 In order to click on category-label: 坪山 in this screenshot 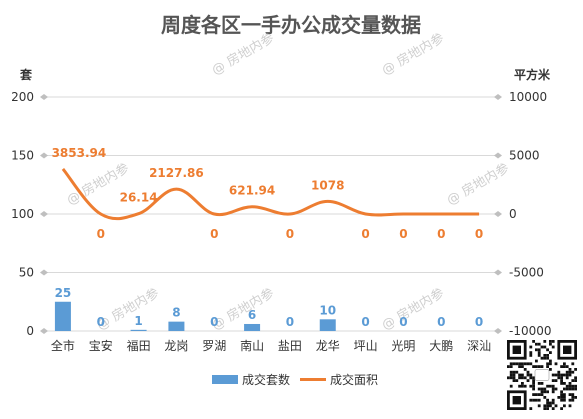, I will do `click(366, 346)`.